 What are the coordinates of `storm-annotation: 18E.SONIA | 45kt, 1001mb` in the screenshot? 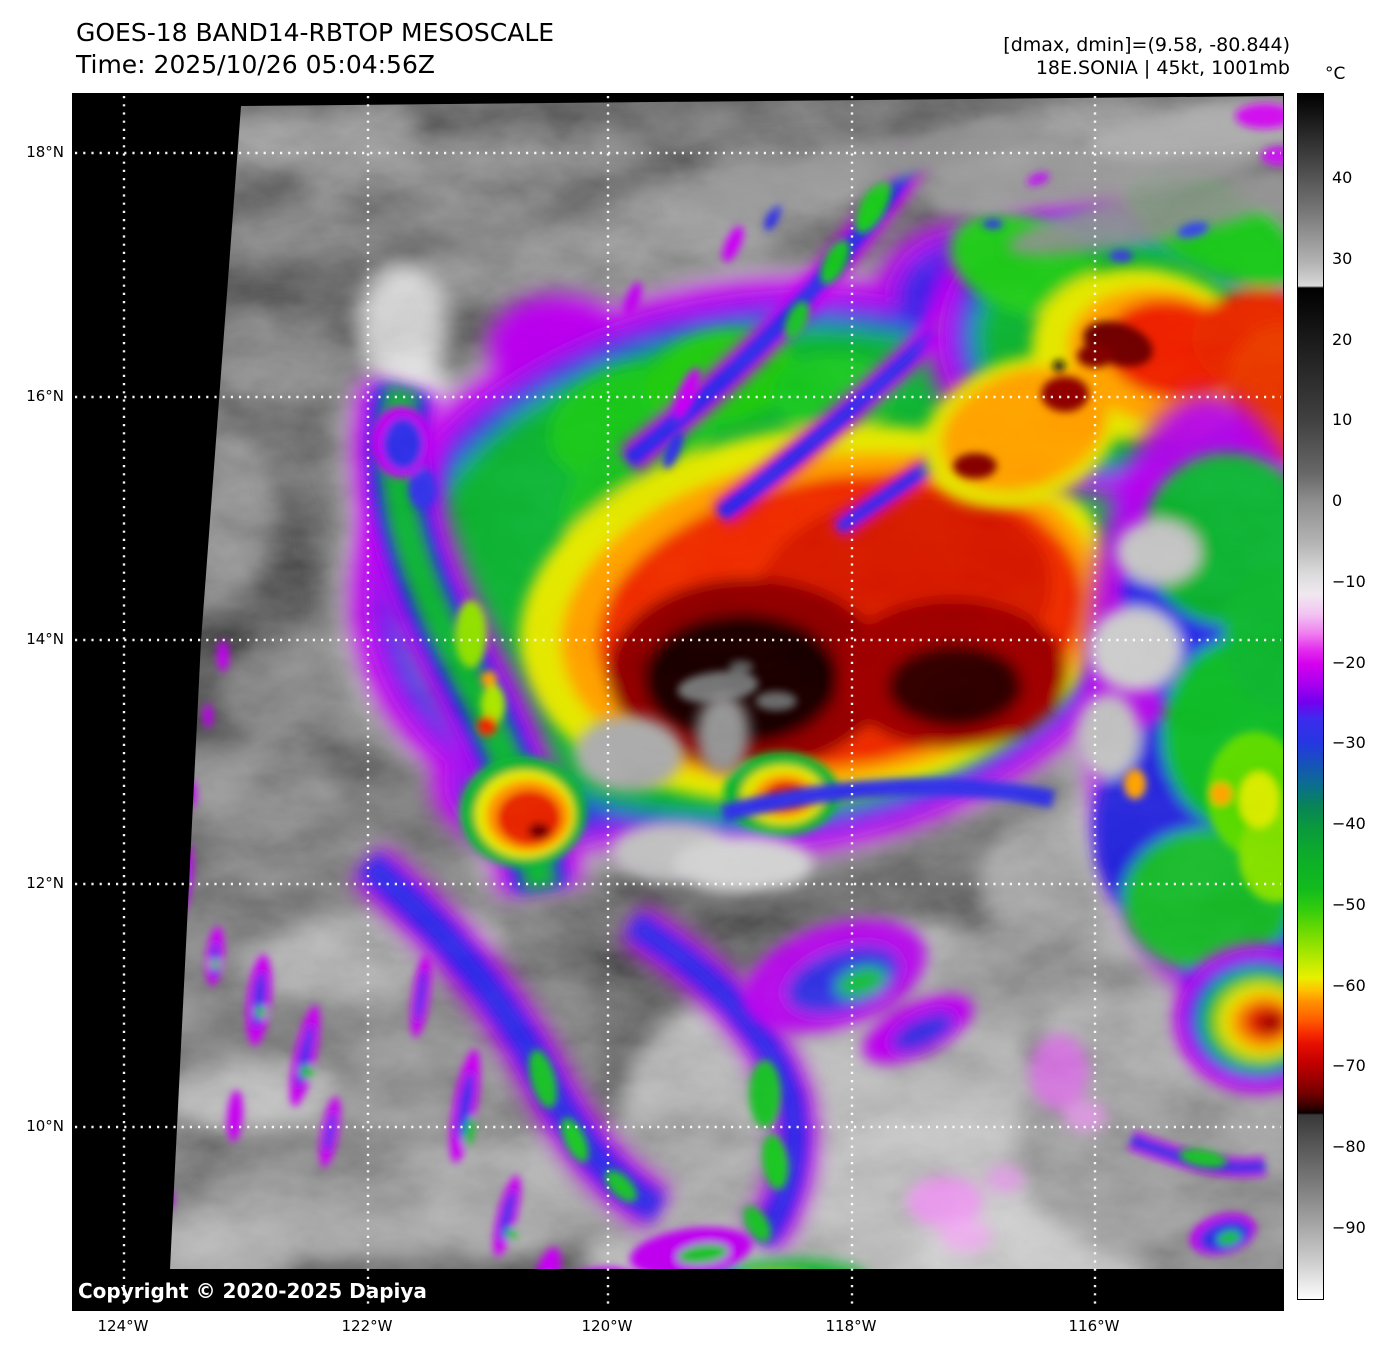 It's located at (1162, 68).